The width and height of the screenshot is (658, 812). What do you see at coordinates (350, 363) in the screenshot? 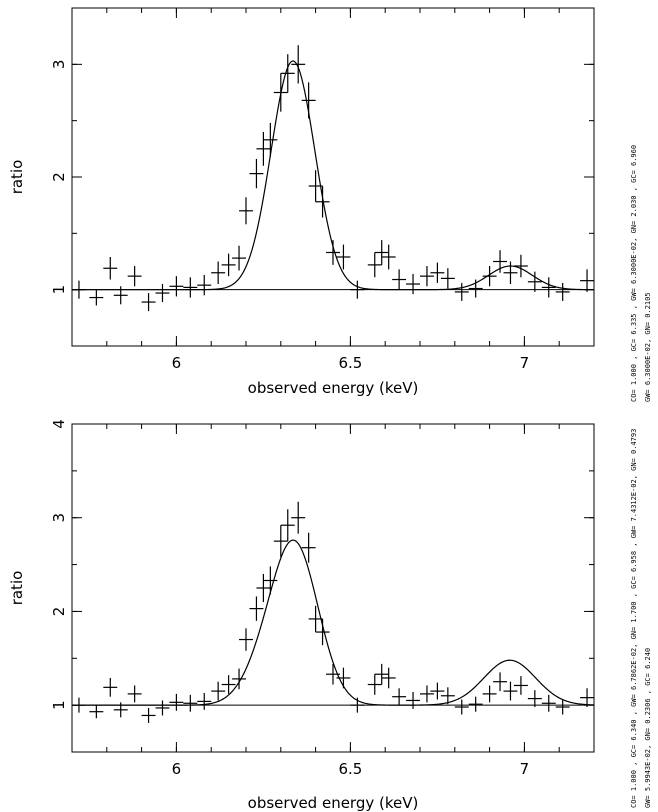
I see `x-tick-label: 6.5` at bounding box center [350, 363].